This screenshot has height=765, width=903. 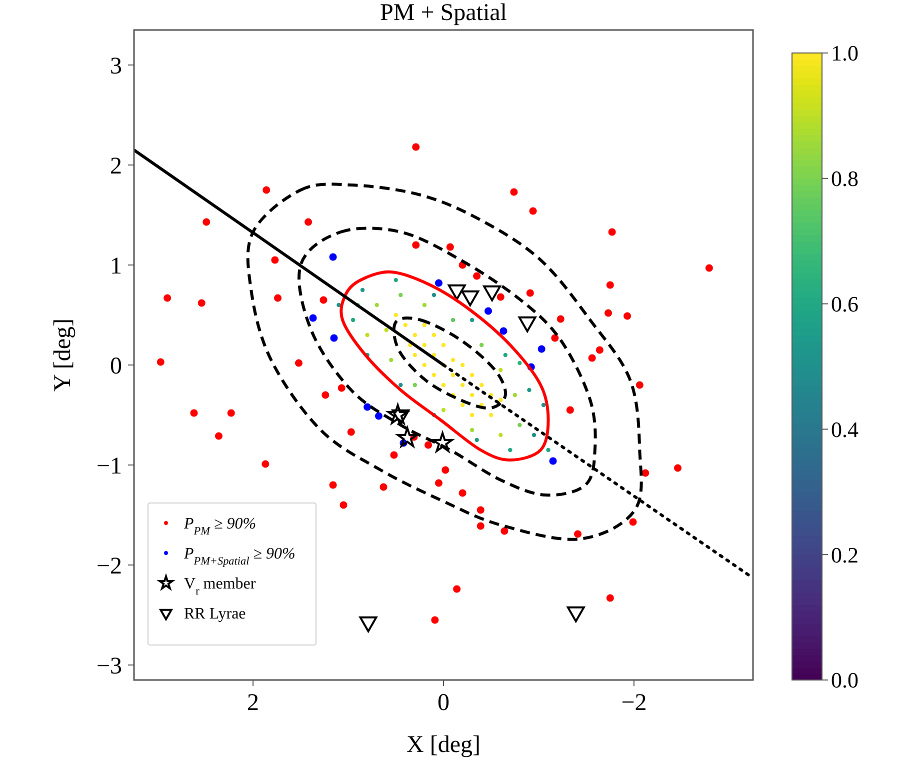 I want to click on color-bar-label: 0.8, so click(x=844, y=179).